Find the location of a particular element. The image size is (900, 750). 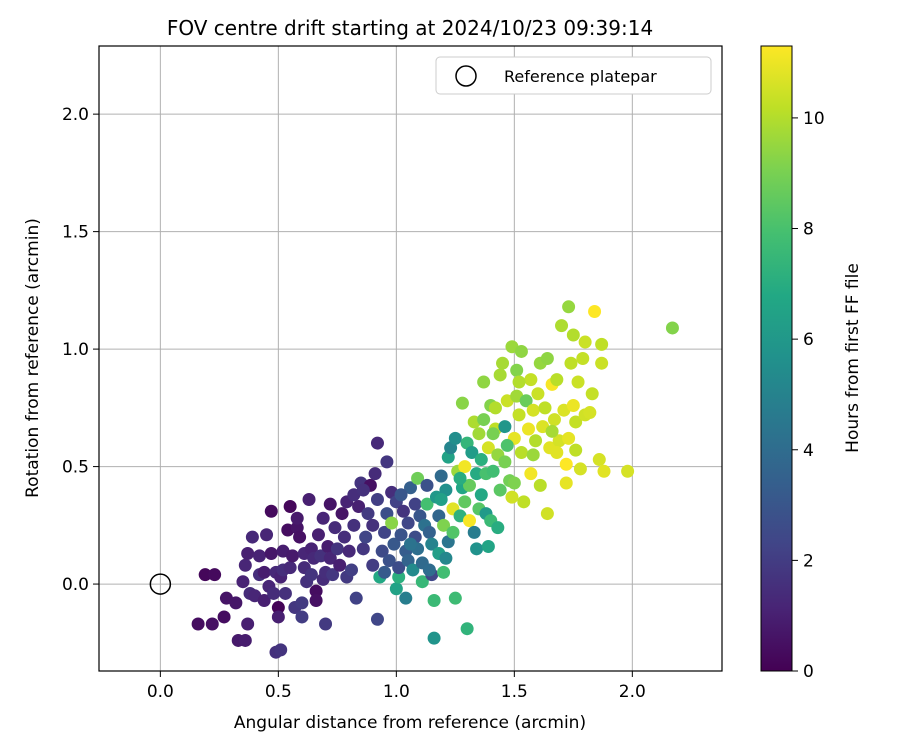

y-axis-ticks: 0.0 0.5 1.0 1.5 2.0 is located at coordinates (80, 350).